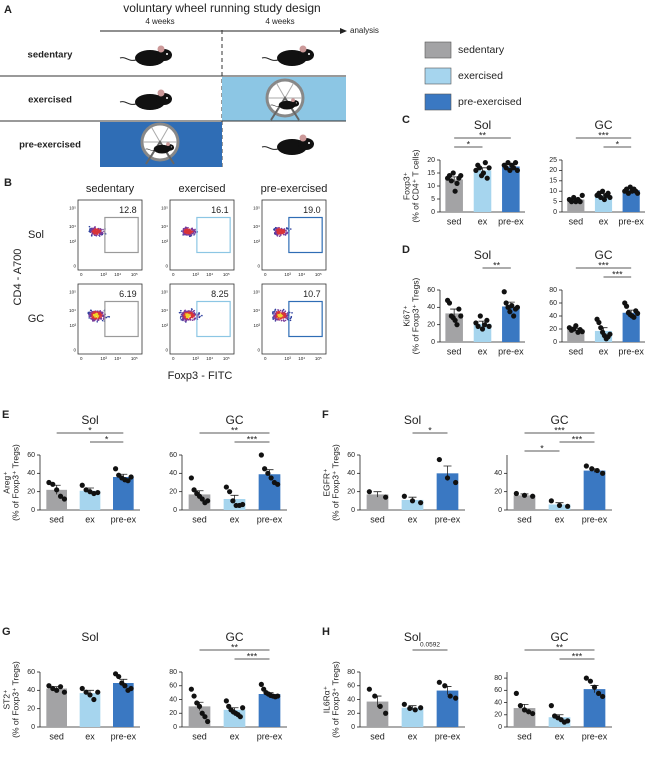 Image resolution: width=650 pixels, height=759 pixels. What do you see at coordinates (498, 702) in the screenshot?
I see `y-tick-label: 40` at bounding box center [498, 702].